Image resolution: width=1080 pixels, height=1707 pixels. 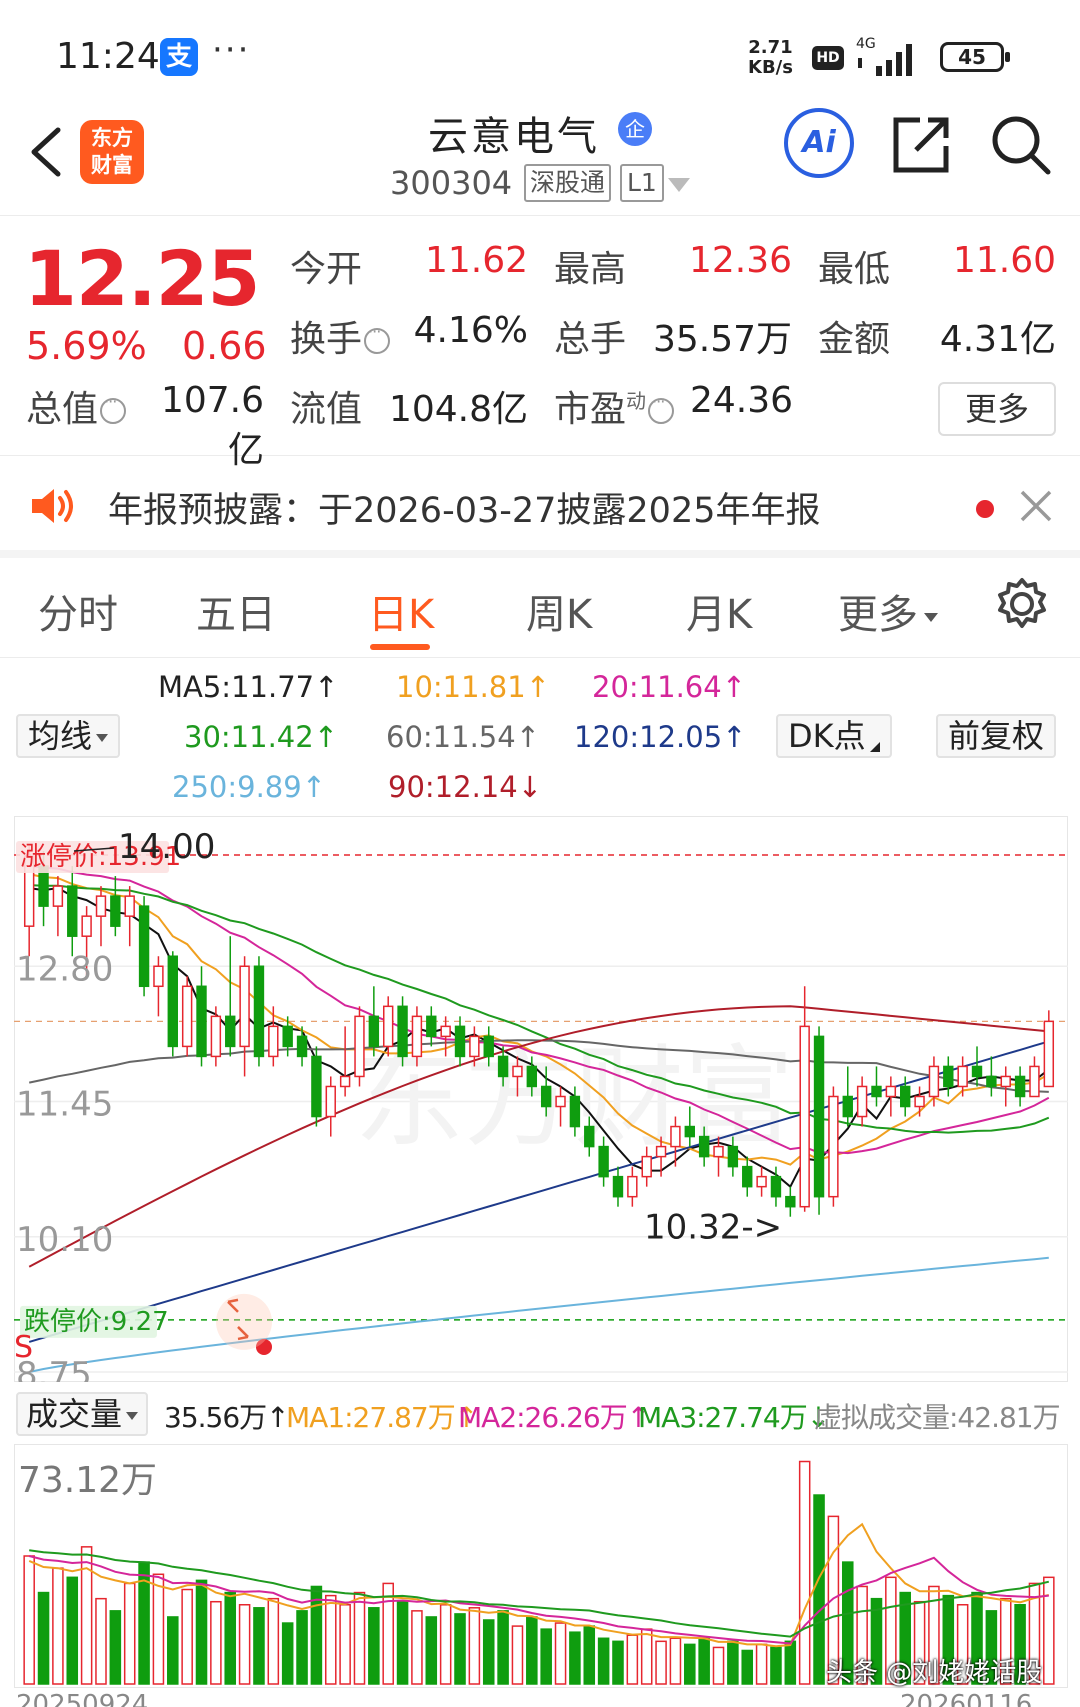 I want to click on signal-arrows, so click(x=238, y=1319).